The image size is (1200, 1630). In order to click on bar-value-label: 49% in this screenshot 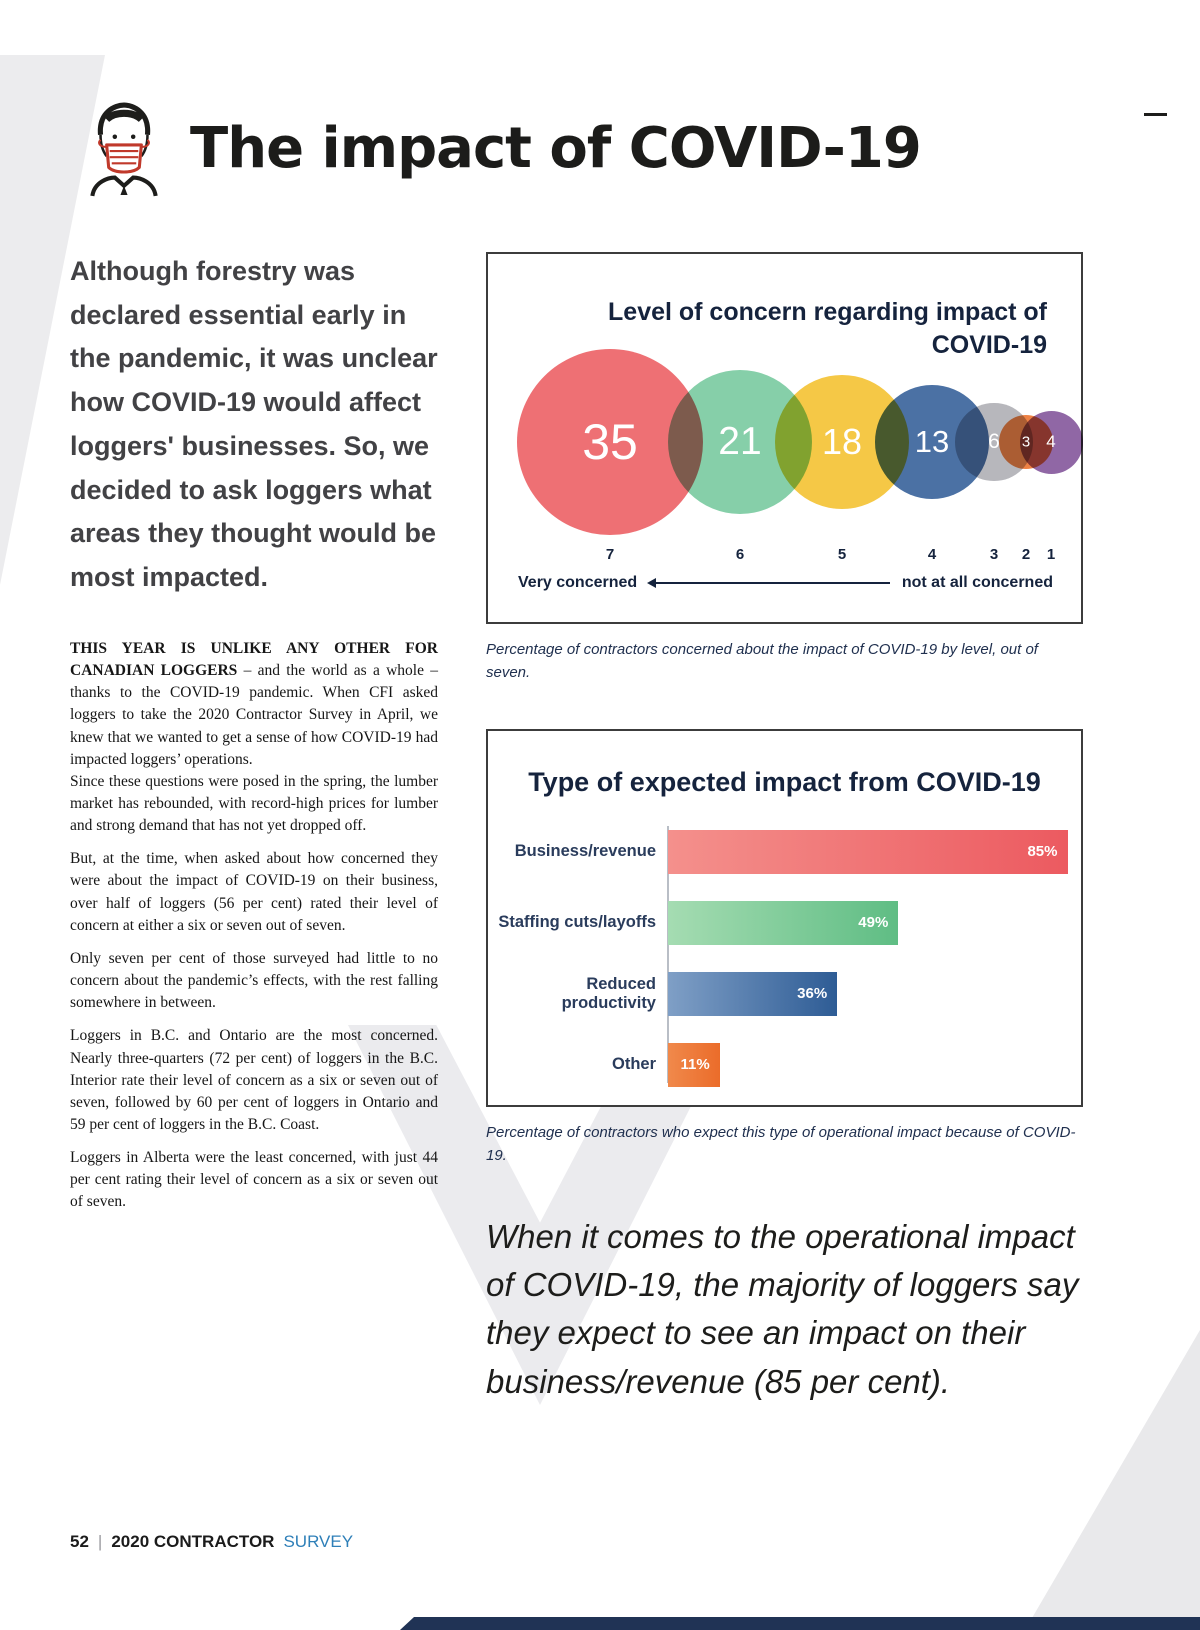, I will do `click(873, 922)`.